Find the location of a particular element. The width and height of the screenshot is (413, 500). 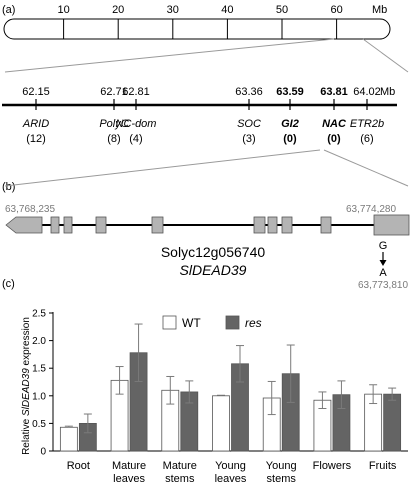

chromosome-bar is located at coordinates (197, 29).